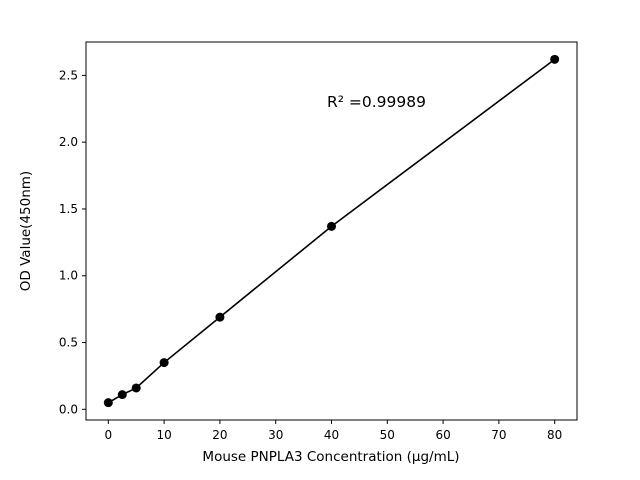  Describe the element at coordinates (68, 209) in the screenshot. I see `y-axis-tick-label: 1.5` at that location.